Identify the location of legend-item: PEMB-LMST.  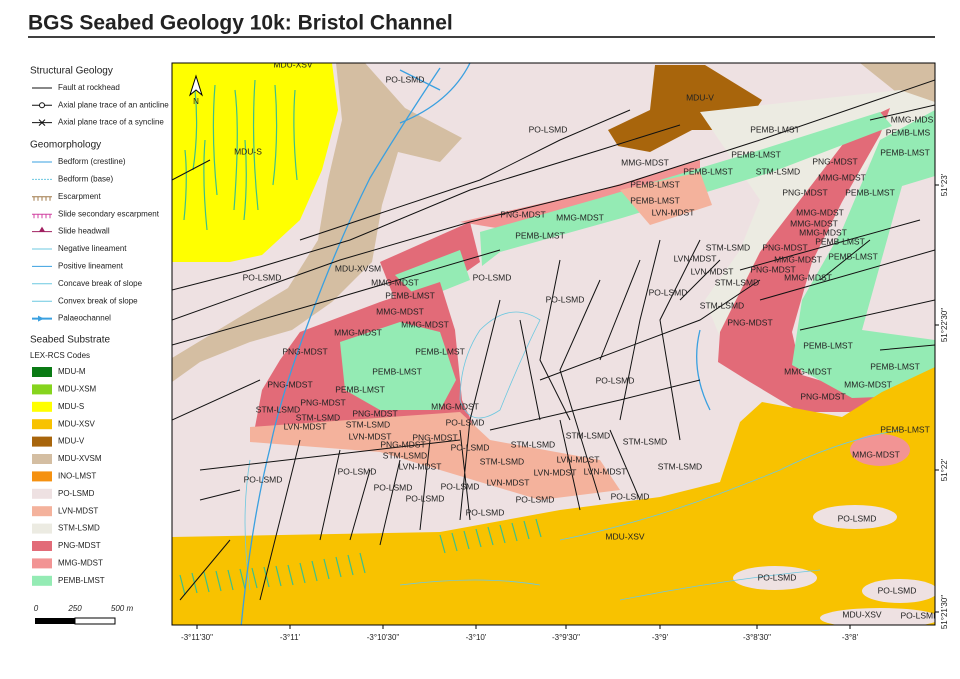
(81, 580).